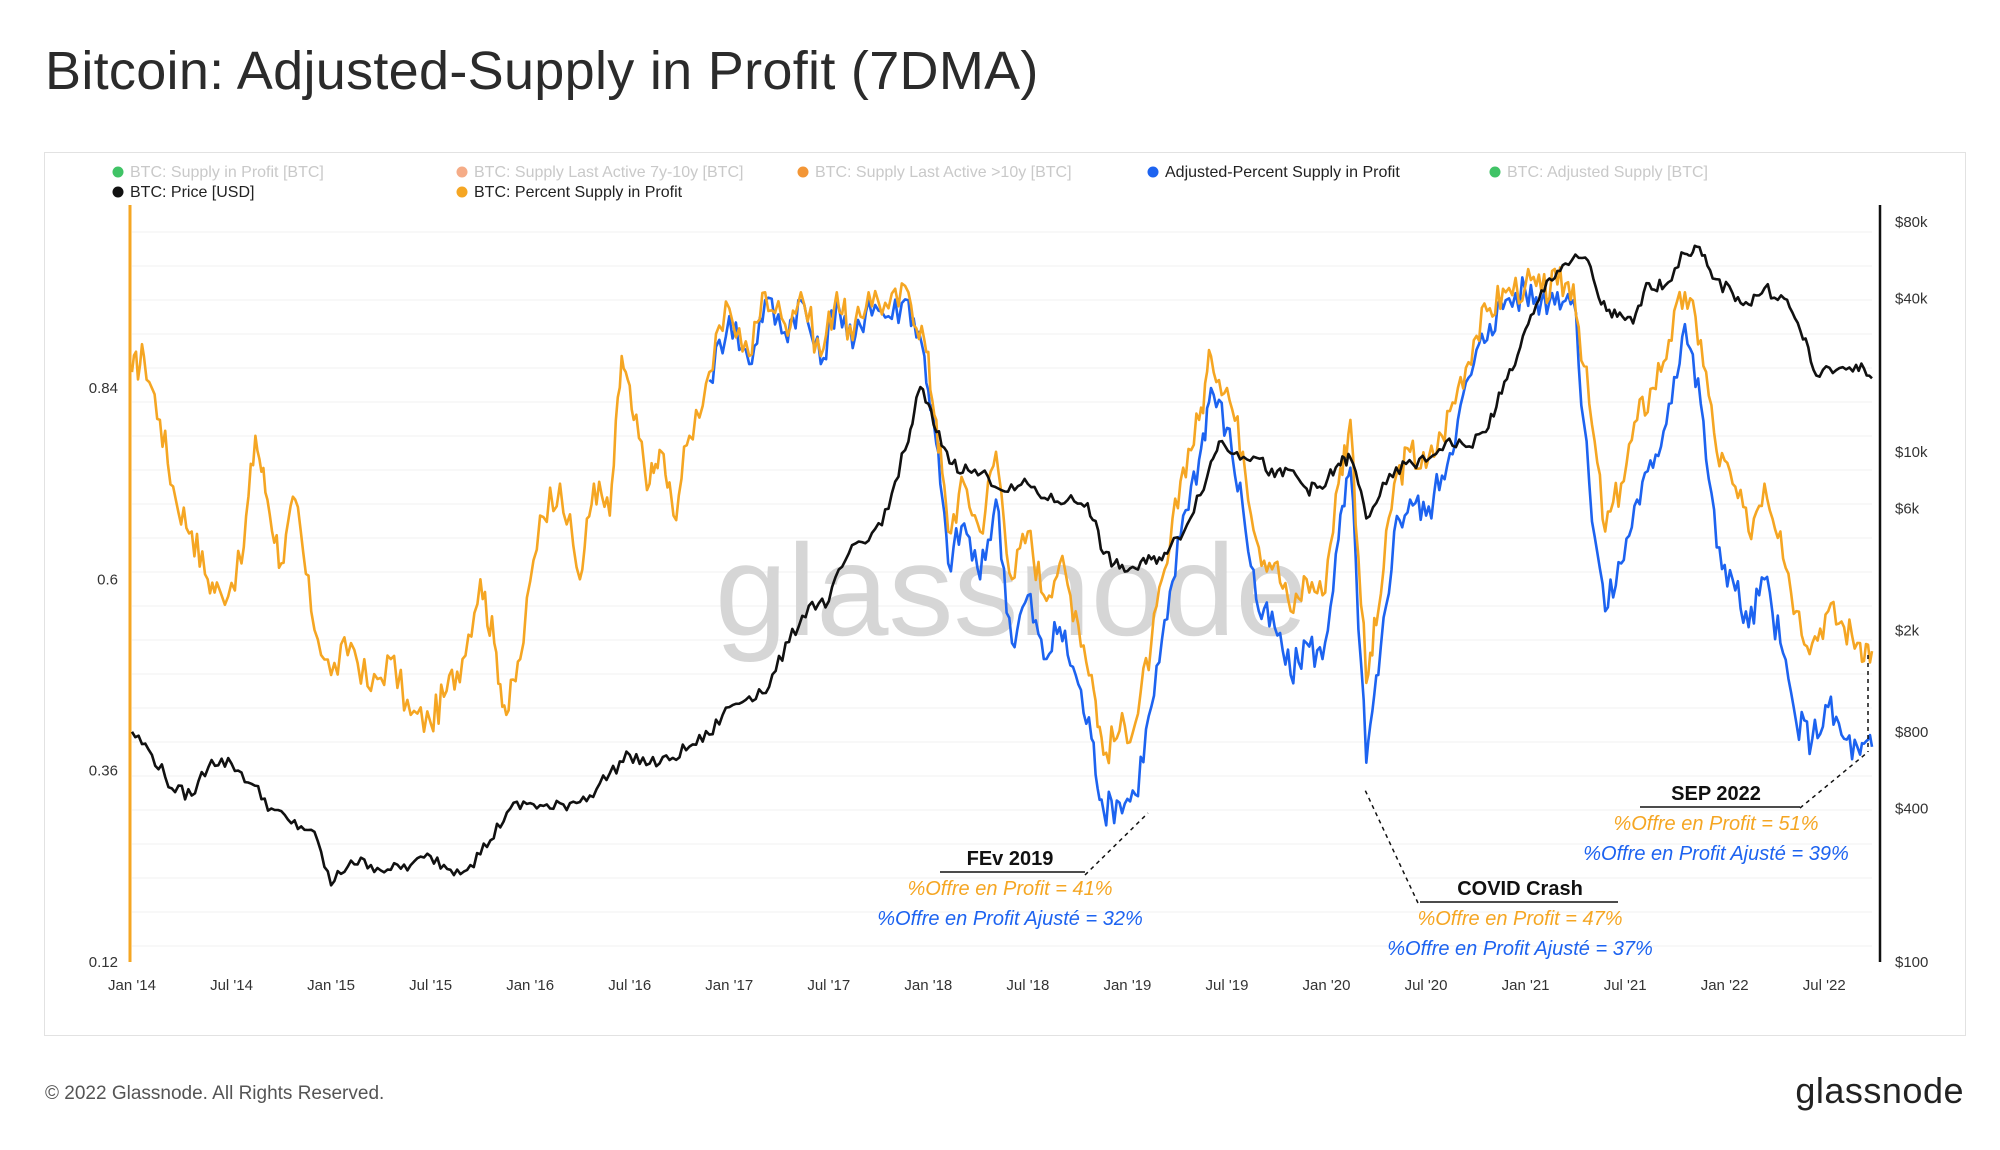  I want to click on x-tick-label: Jan '17, so click(729, 985).